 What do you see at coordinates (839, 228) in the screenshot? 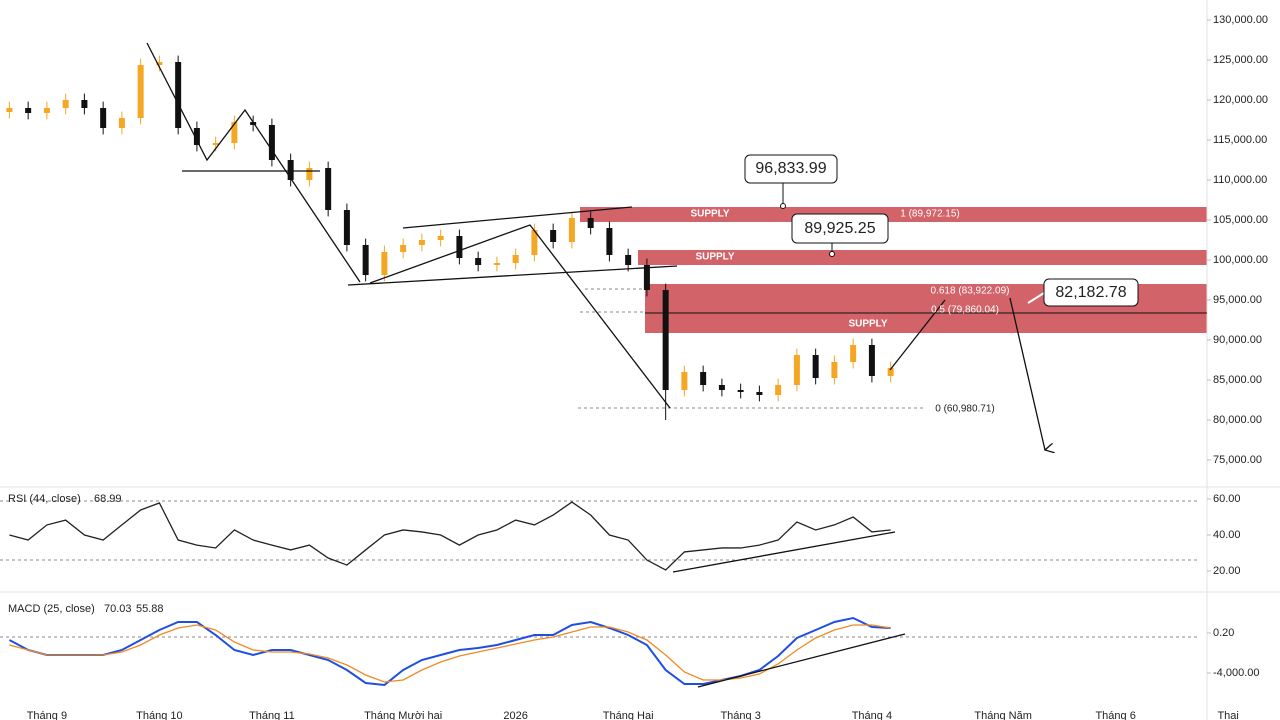
I see `callout: 89,925.25` at bounding box center [839, 228].